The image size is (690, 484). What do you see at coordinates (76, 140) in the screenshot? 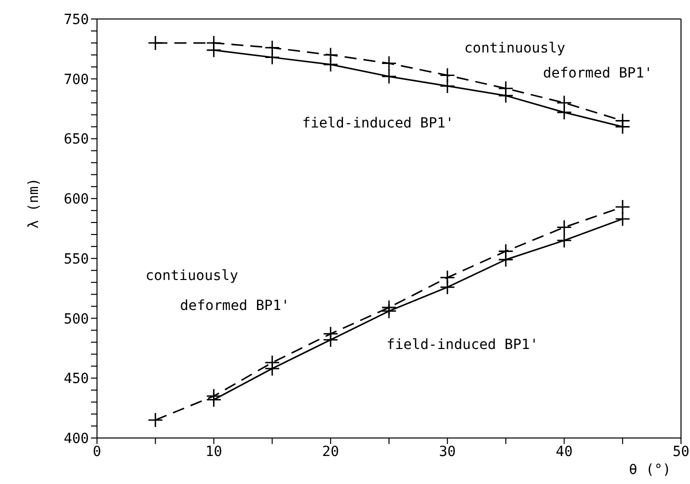
I see `y-tick-label: 650` at bounding box center [76, 140].